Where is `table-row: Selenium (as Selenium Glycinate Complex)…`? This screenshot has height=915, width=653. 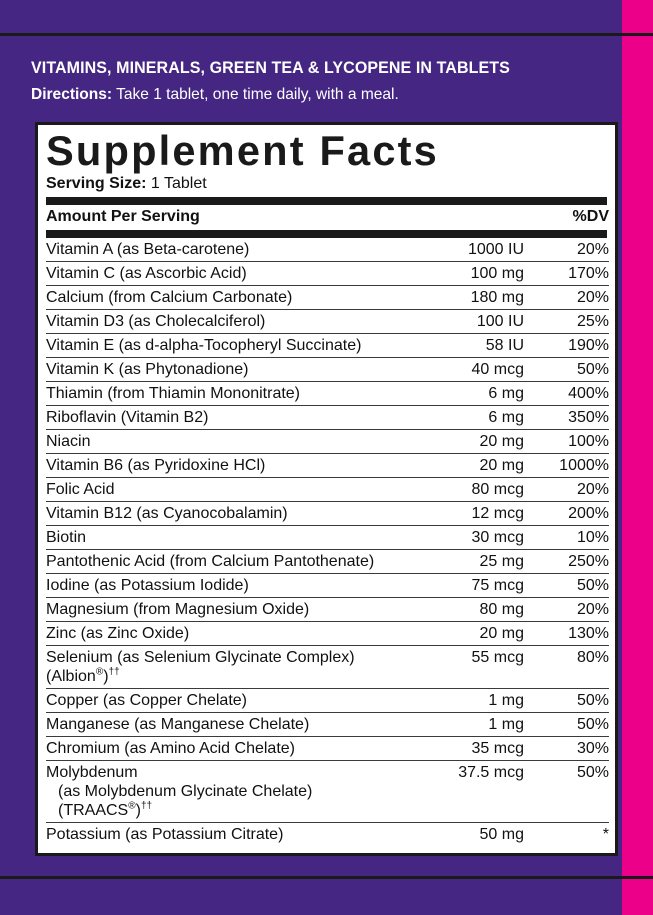 table-row: Selenium (as Selenium Glycinate Complex)… is located at coordinates (327, 667).